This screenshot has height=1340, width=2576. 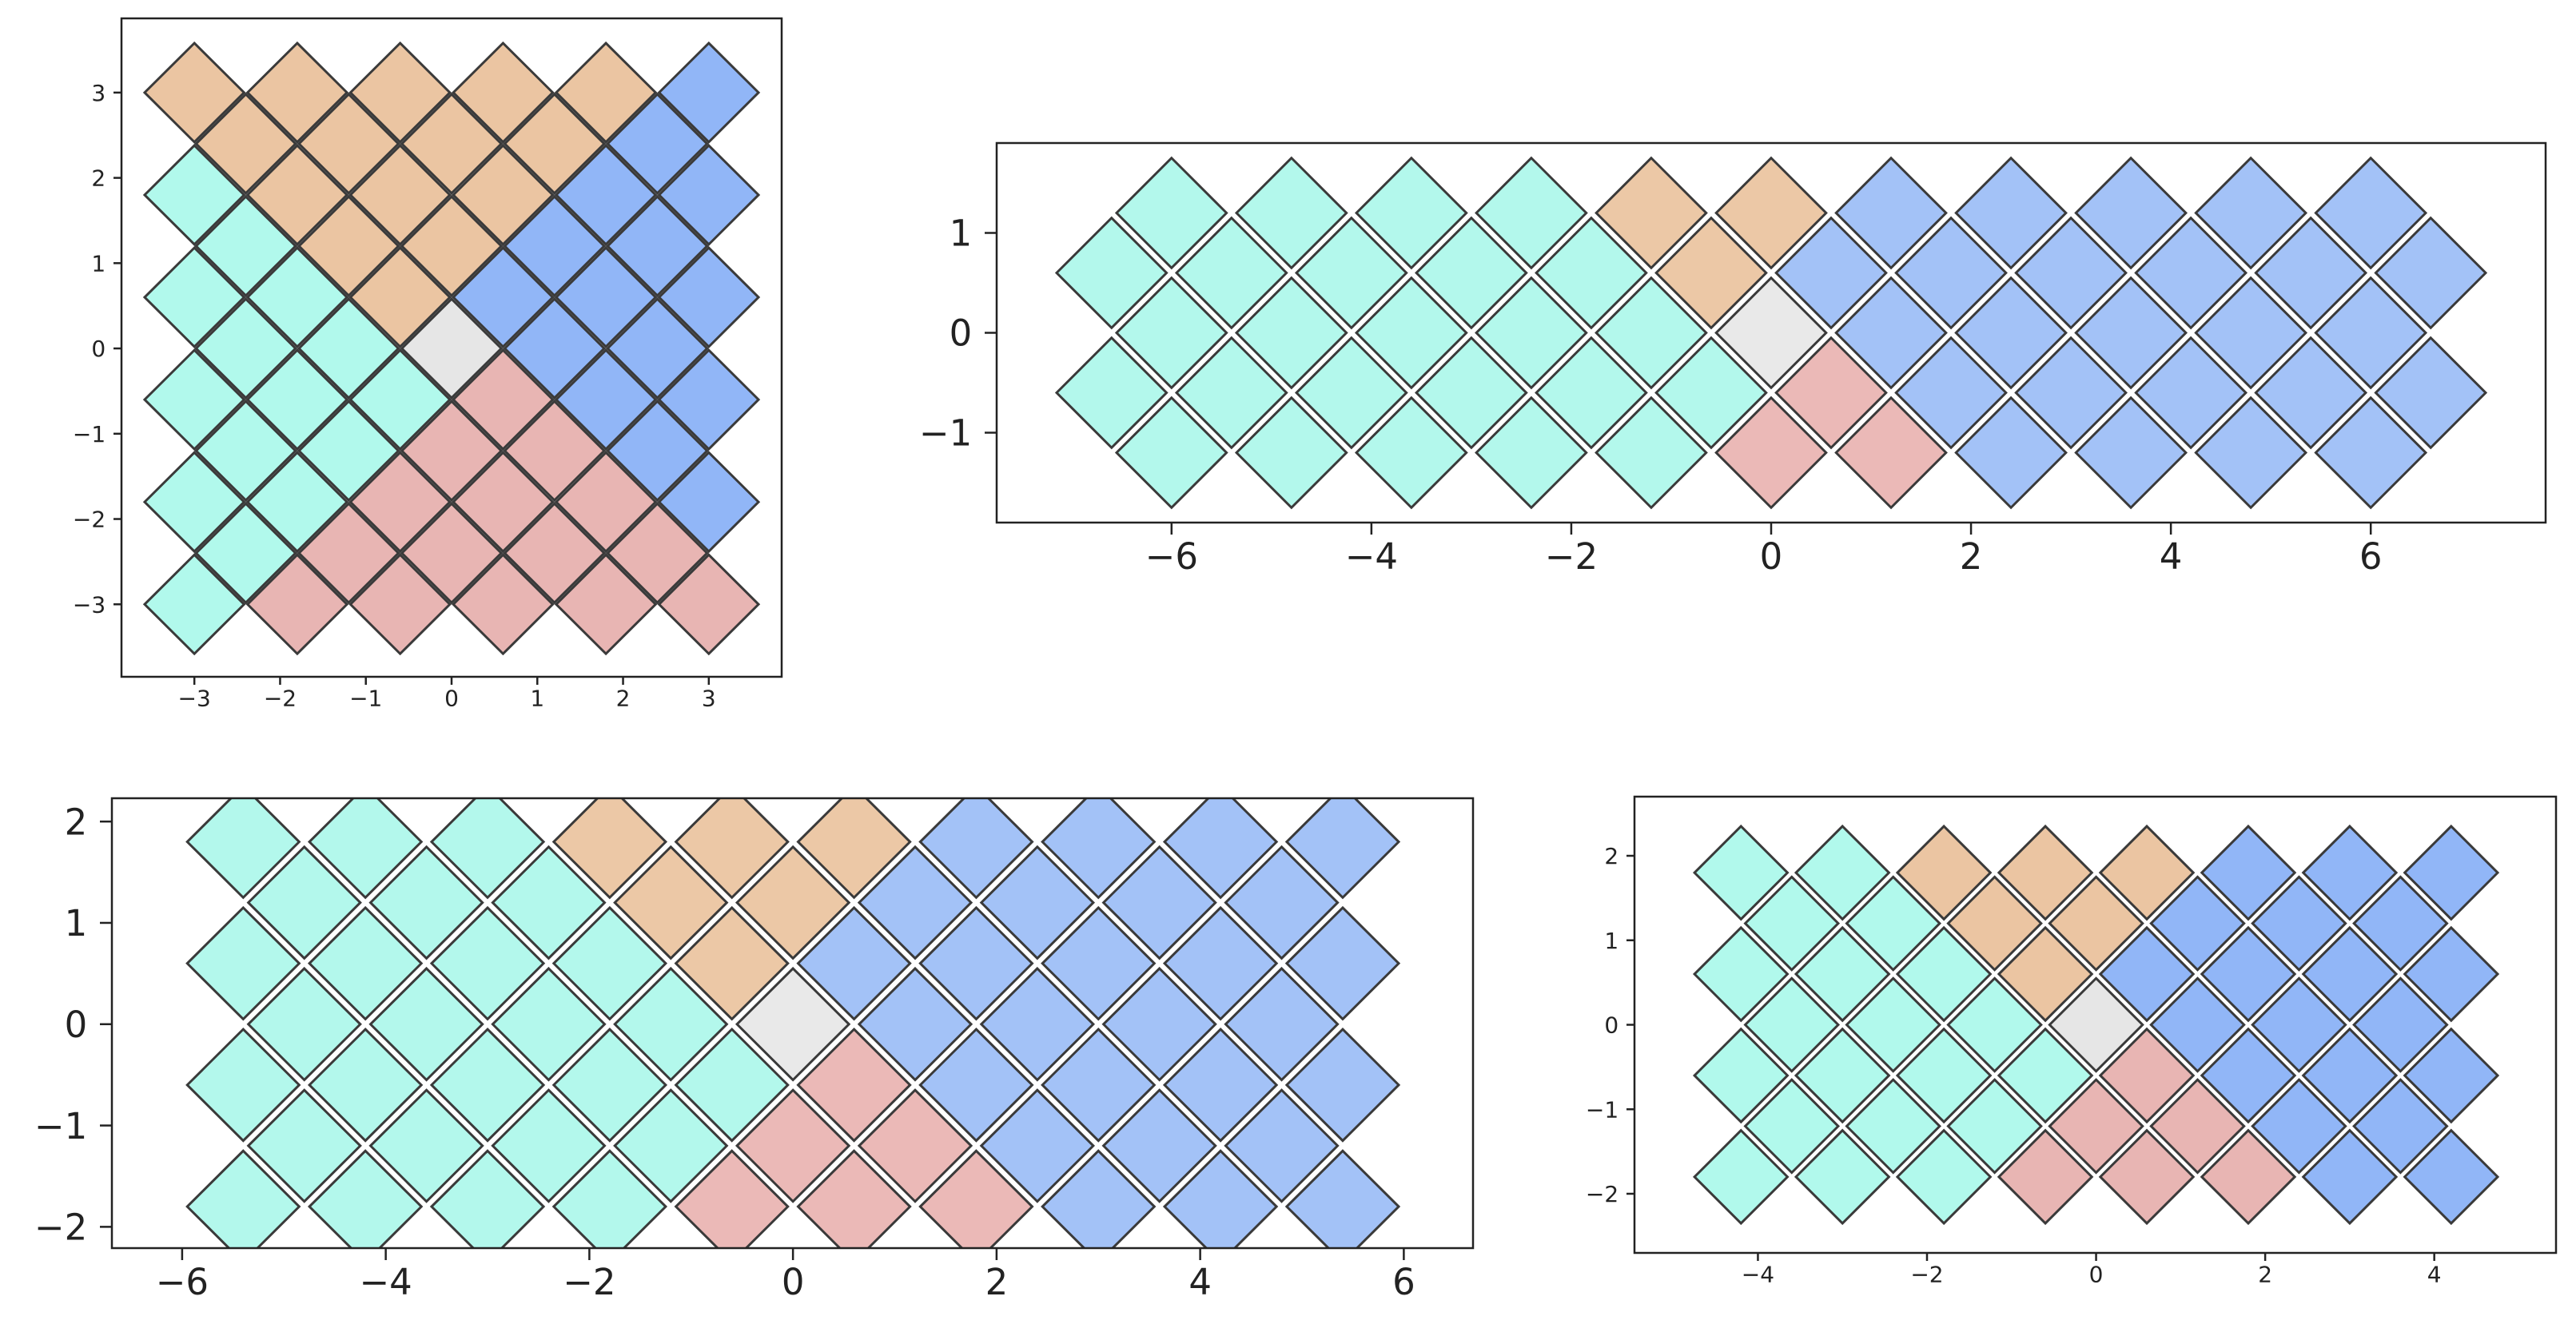 What do you see at coordinates (1200, 1282) in the screenshot?
I see `x-tick-label: 4` at bounding box center [1200, 1282].